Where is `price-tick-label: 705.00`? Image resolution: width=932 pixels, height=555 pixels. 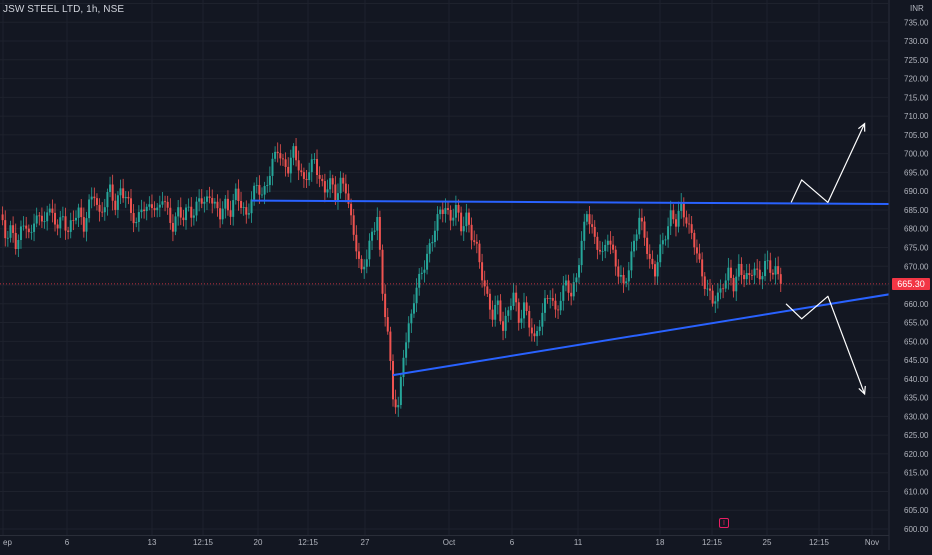
price-tick-label: 705.00 is located at coordinates (916, 135).